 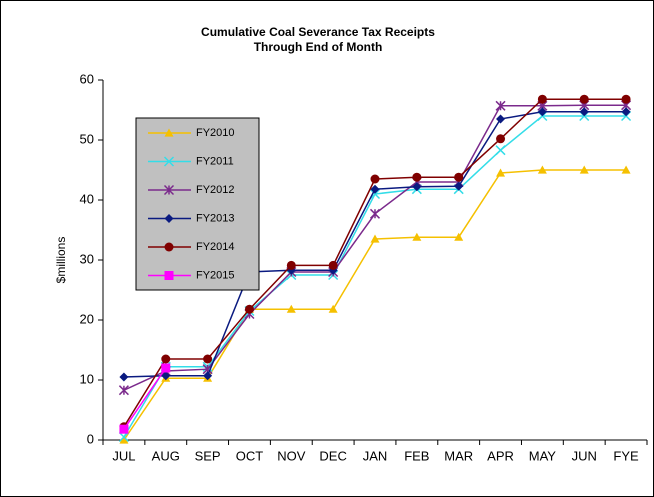 I want to click on y-tick-label: 30, so click(x=87, y=258).